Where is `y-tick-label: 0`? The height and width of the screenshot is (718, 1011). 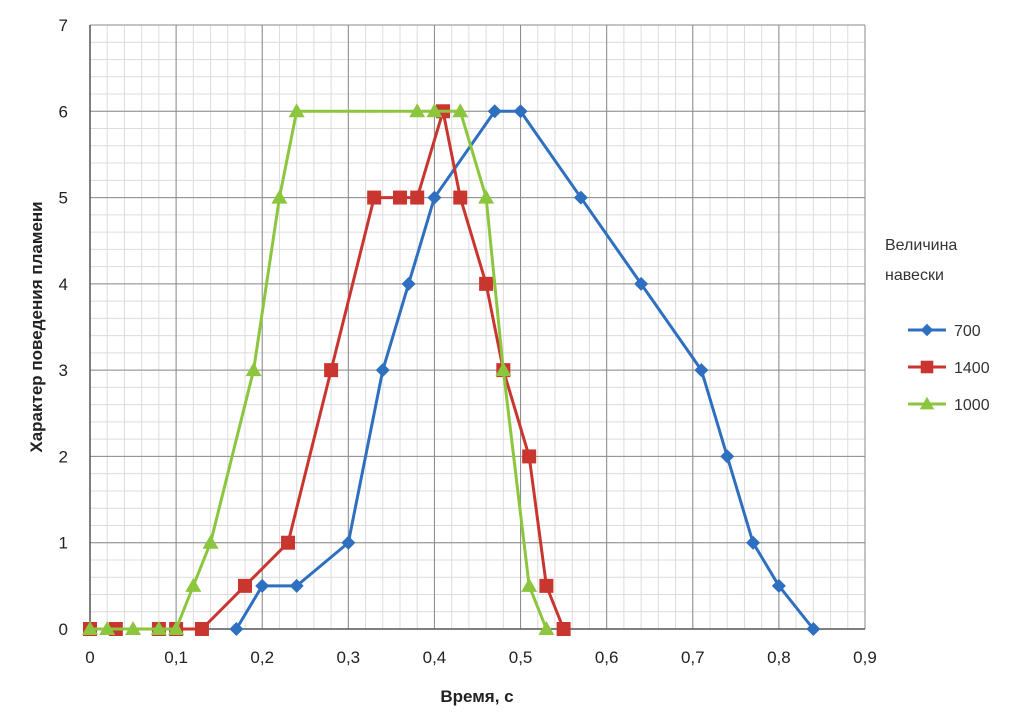
y-tick-label: 0 is located at coordinates (63, 629).